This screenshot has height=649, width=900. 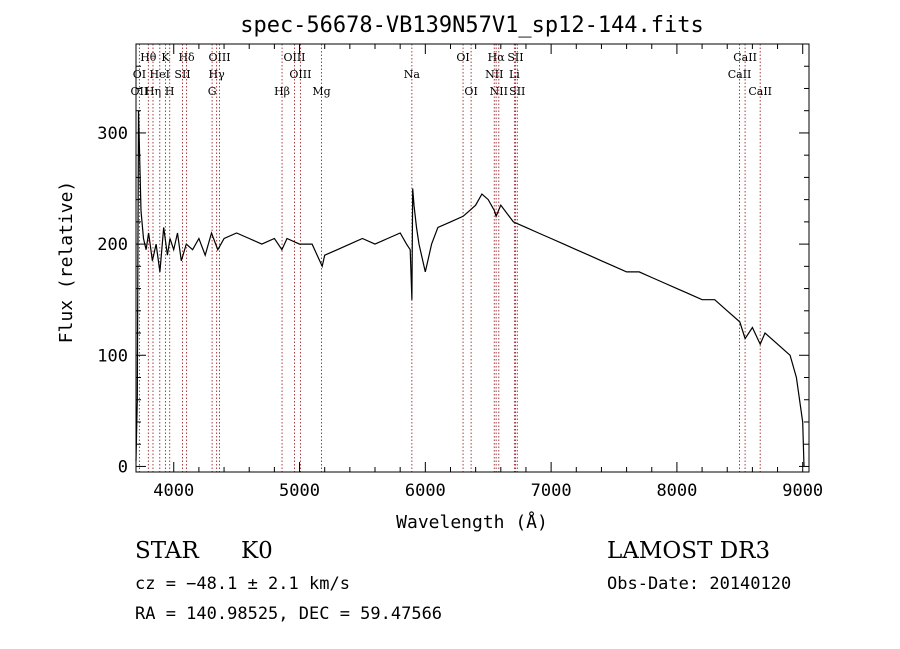 I want to click on y-axis-label: Flux (relative), so click(x=66, y=262).